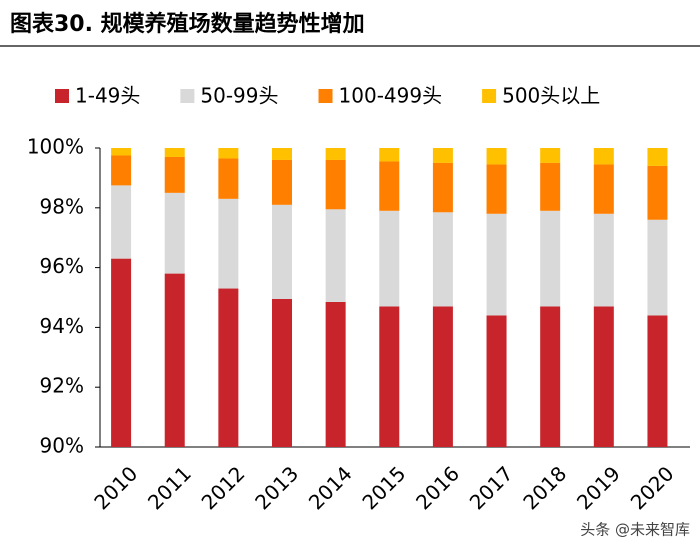  I want to click on x-tick-label: 2010, so click(115, 487).